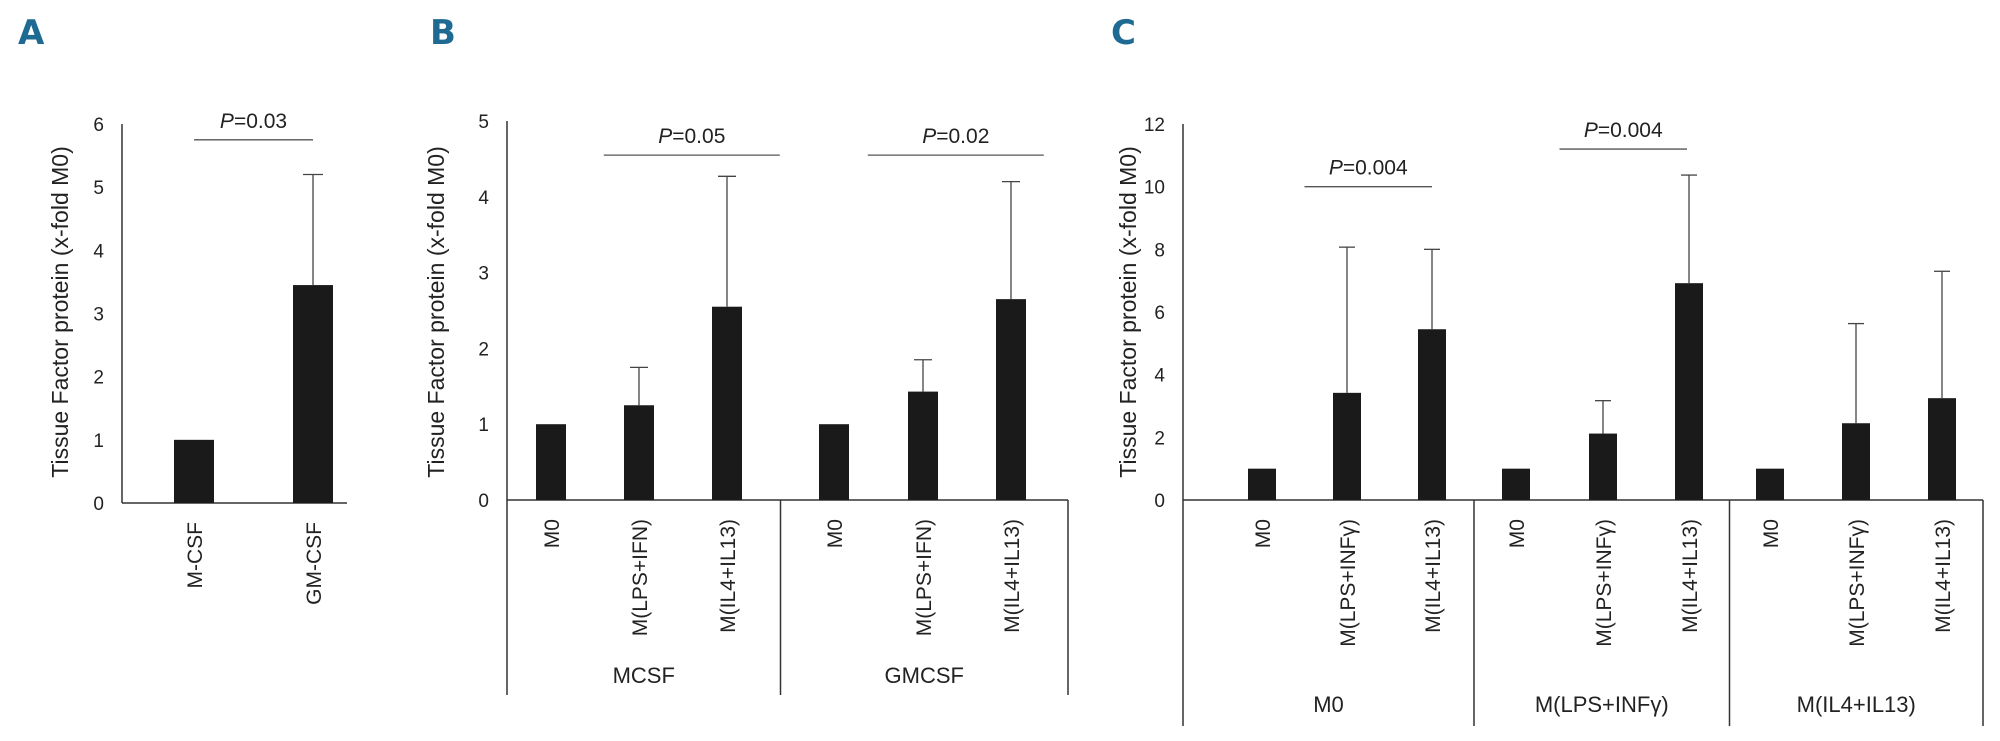  What do you see at coordinates (443, 33) in the screenshot?
I see `panel-label: B` at bounding box center [443, 33].